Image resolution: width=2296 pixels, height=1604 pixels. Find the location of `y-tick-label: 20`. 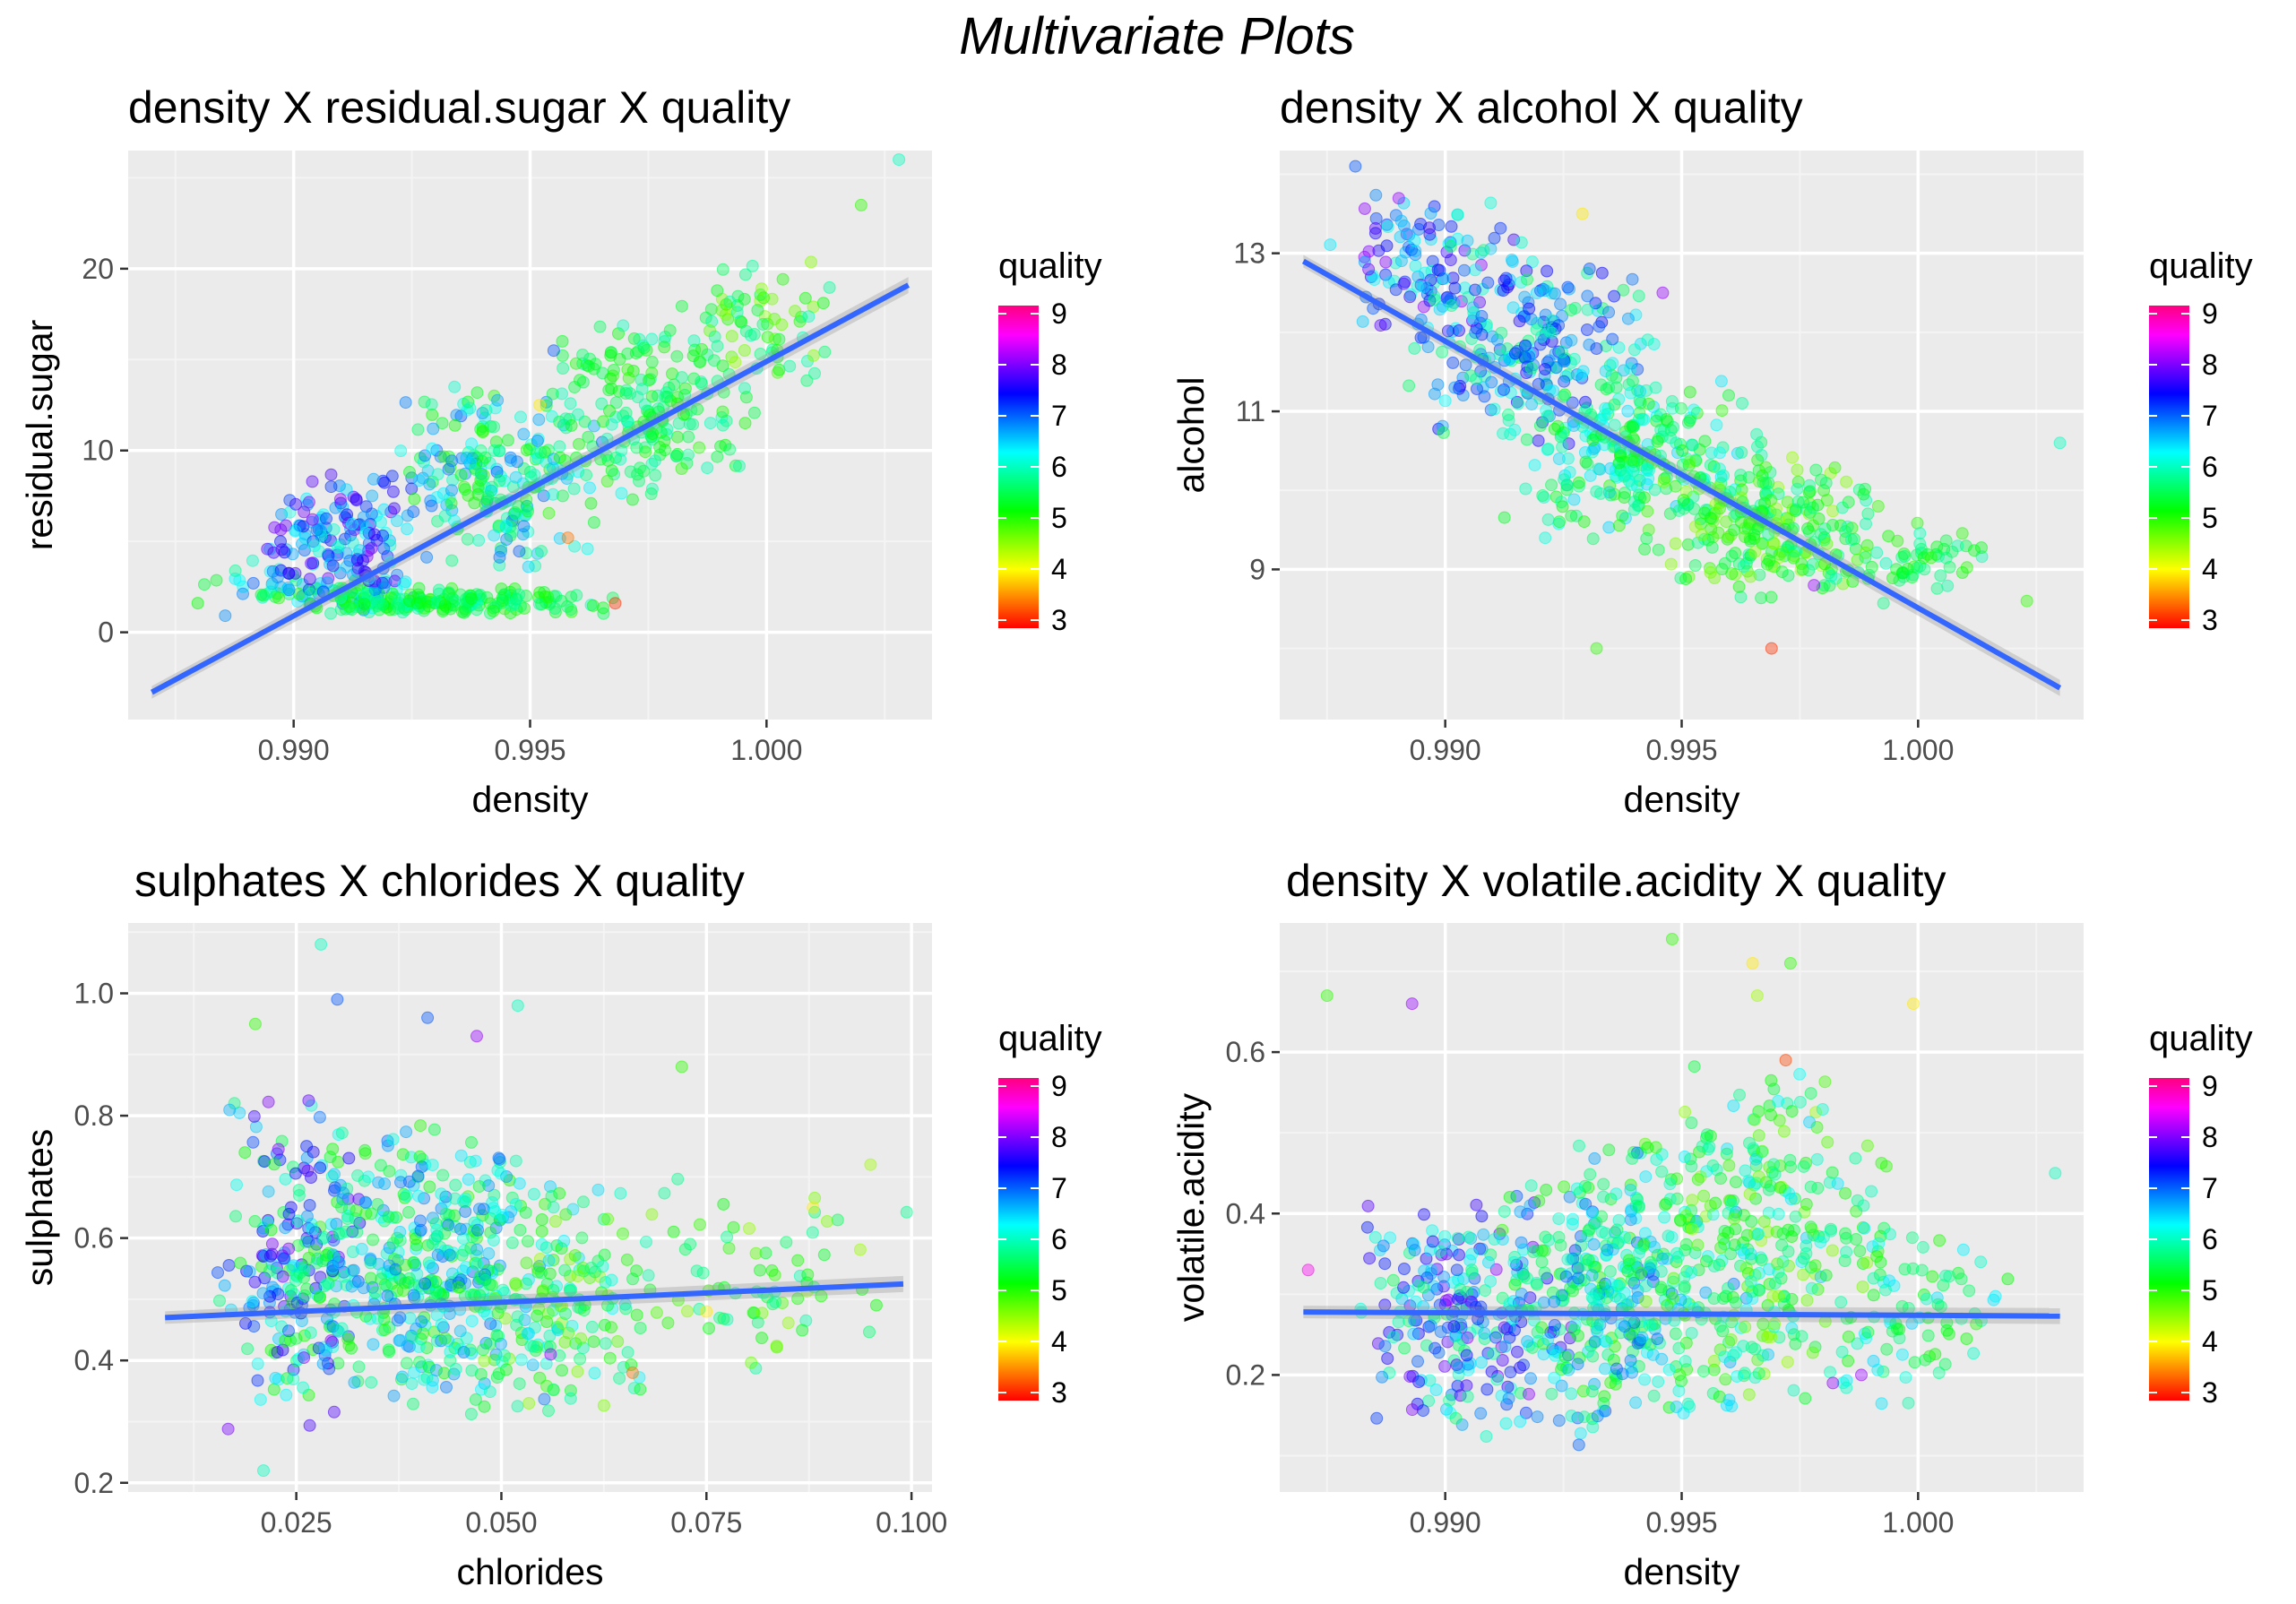

y-tick-label: 20 is located at coordinates (98, 269).